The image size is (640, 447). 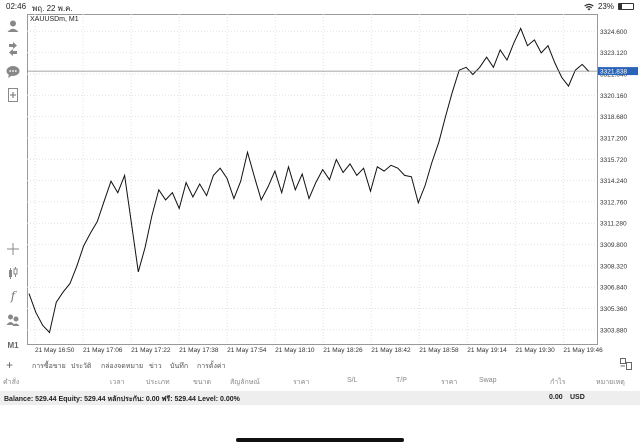 What do you see at coordinates (613, 266) in the screenshot?
I see `price-level-label: 3308.320` at bounding box center [613, 266].